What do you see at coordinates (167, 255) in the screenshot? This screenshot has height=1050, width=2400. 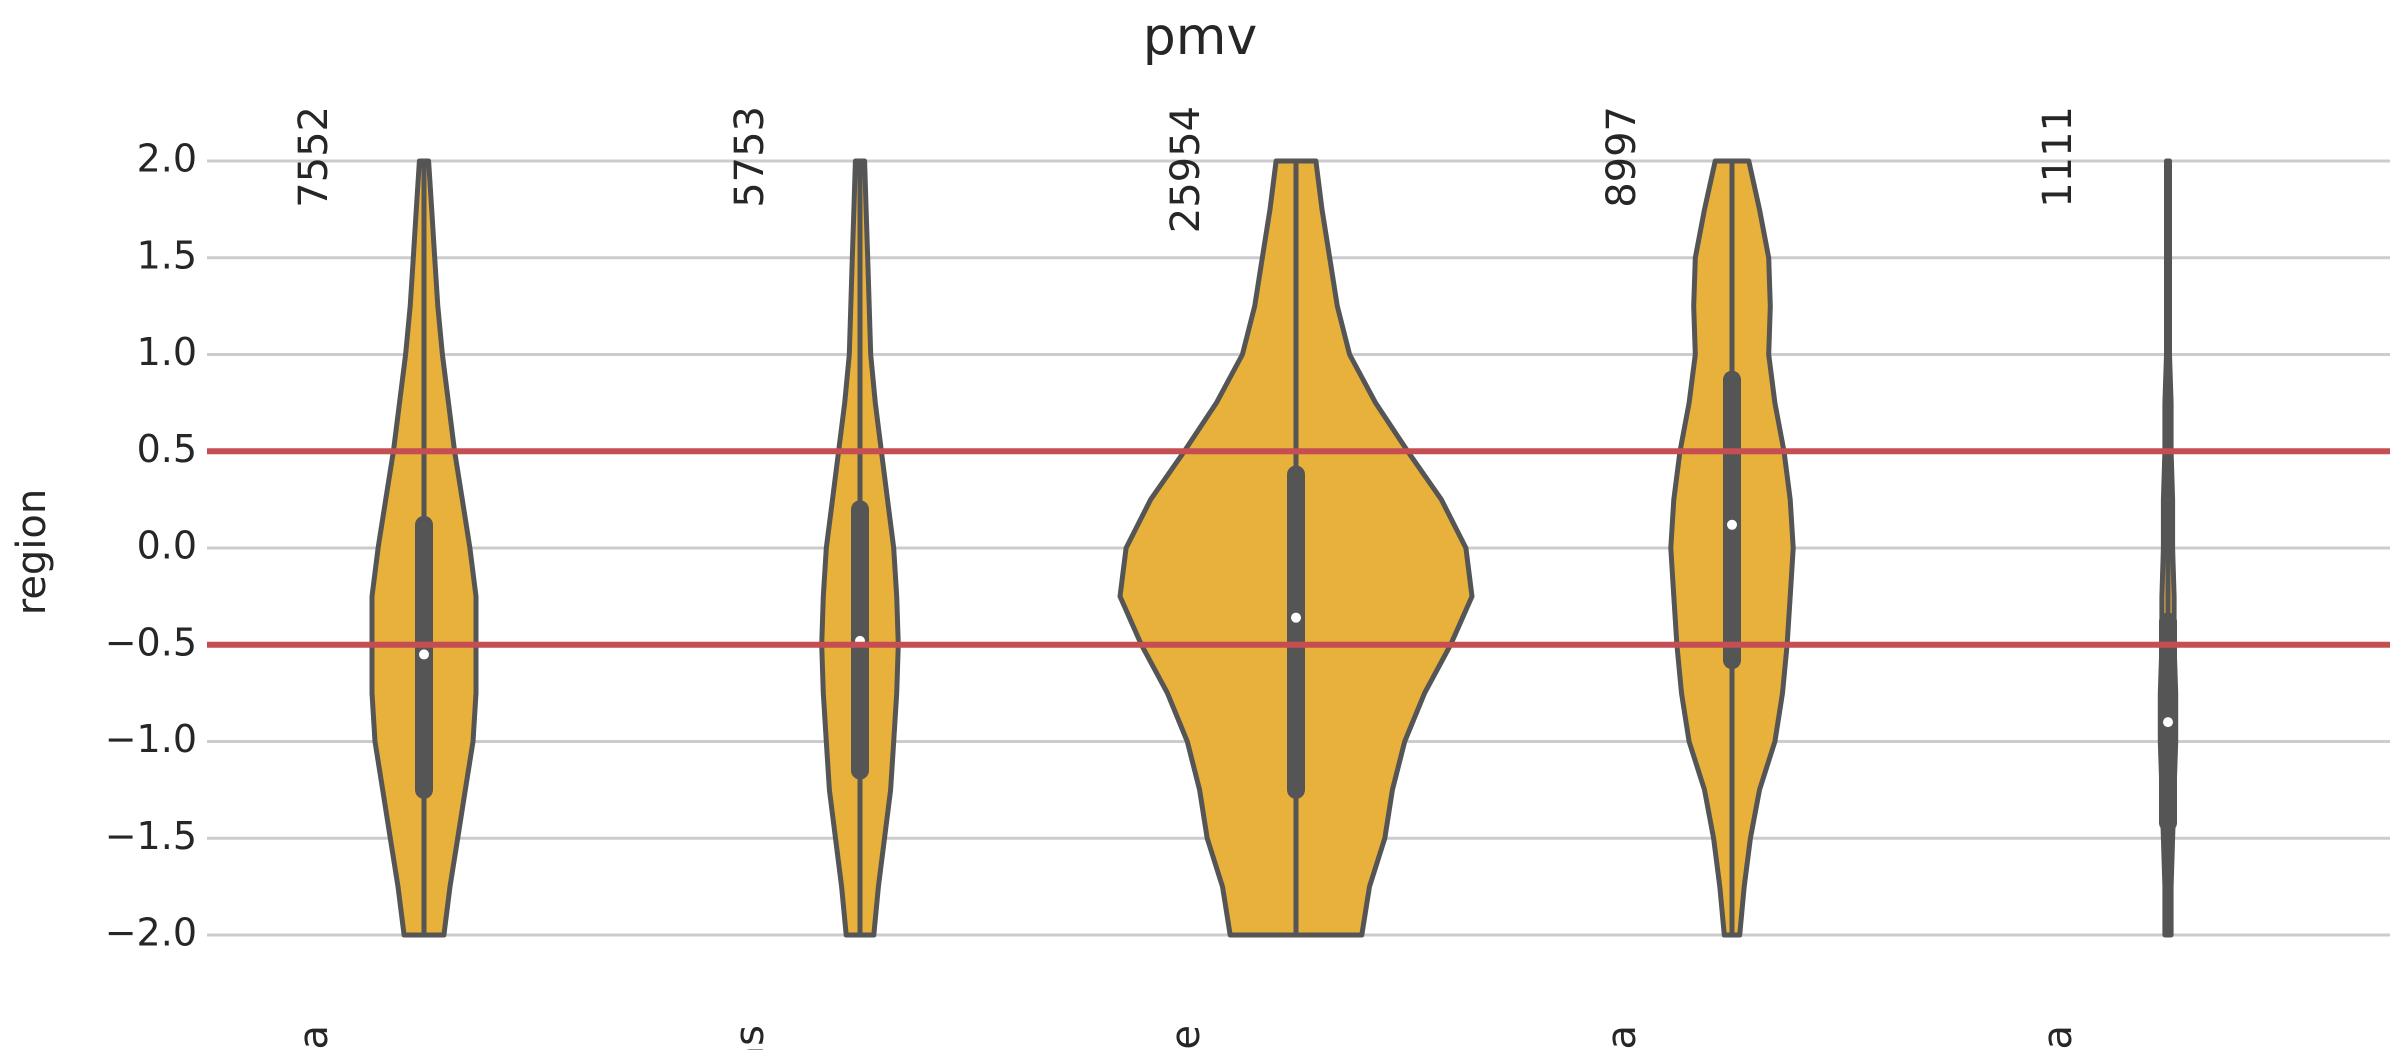 I see `y-tick-label: 1.5` at bounding box center [167, 255].